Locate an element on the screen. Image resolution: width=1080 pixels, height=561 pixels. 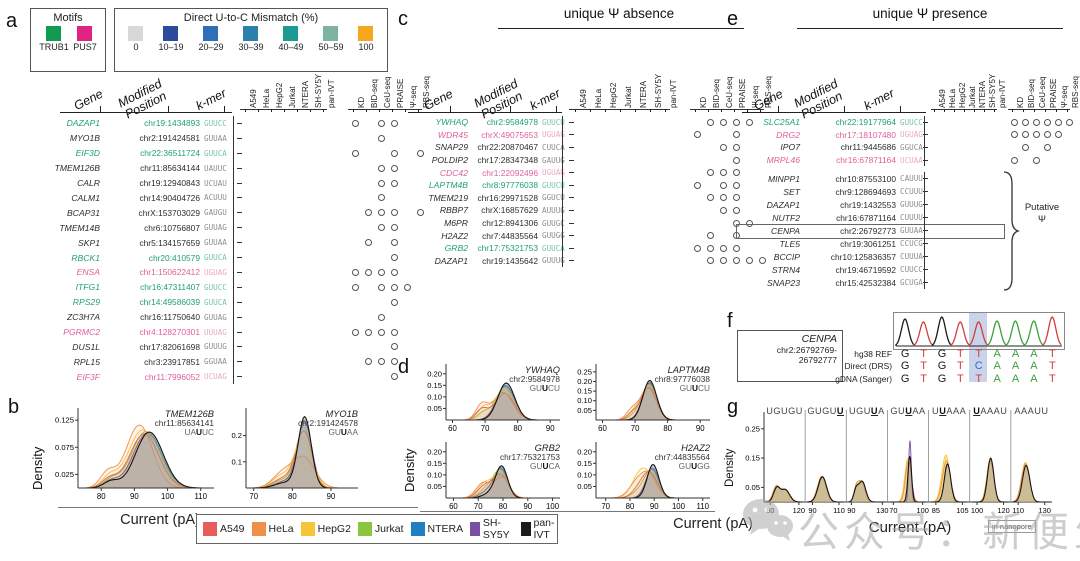
motif-swatch-TRUB1 is located at coordinates (54, 33).